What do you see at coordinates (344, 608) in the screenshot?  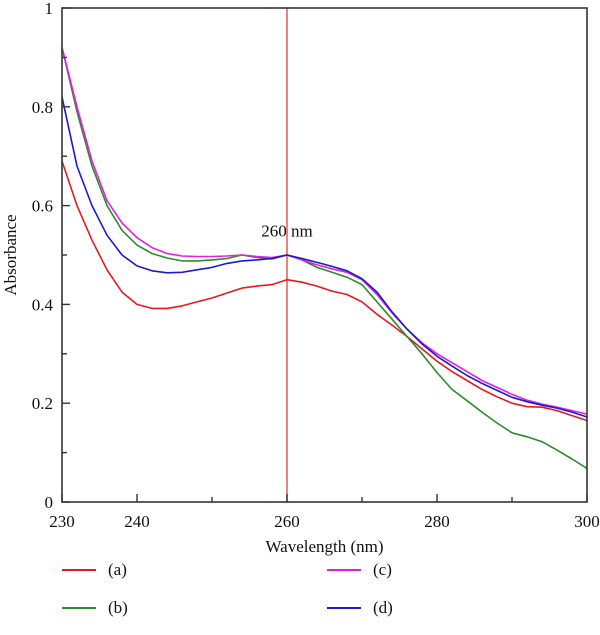 I see `legend-swatch-d` at bounding box center [344, 608].